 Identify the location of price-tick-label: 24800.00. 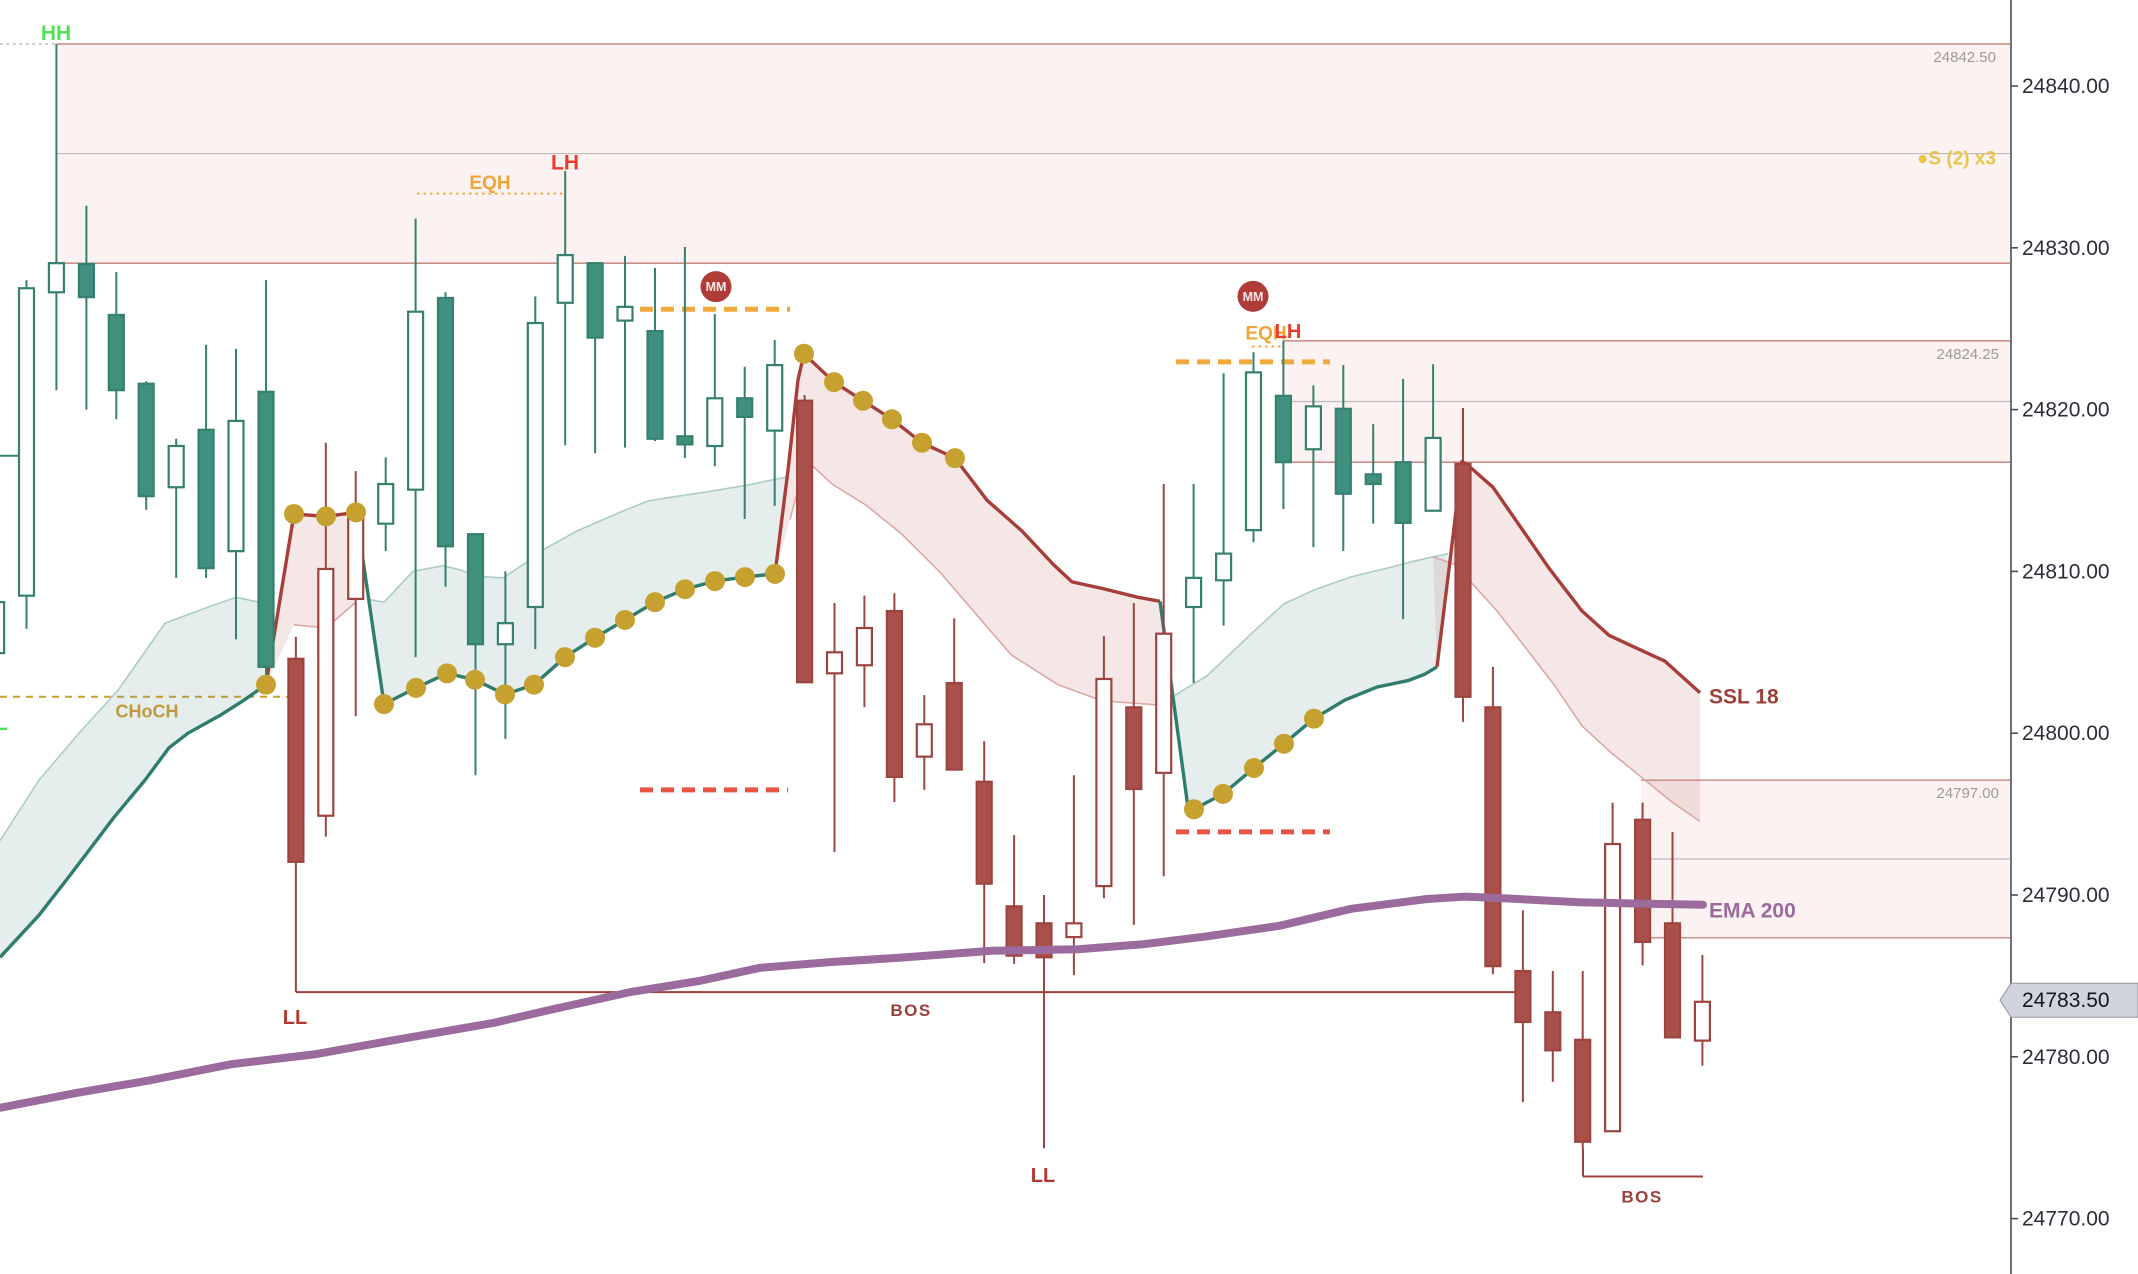
(2066, 733).